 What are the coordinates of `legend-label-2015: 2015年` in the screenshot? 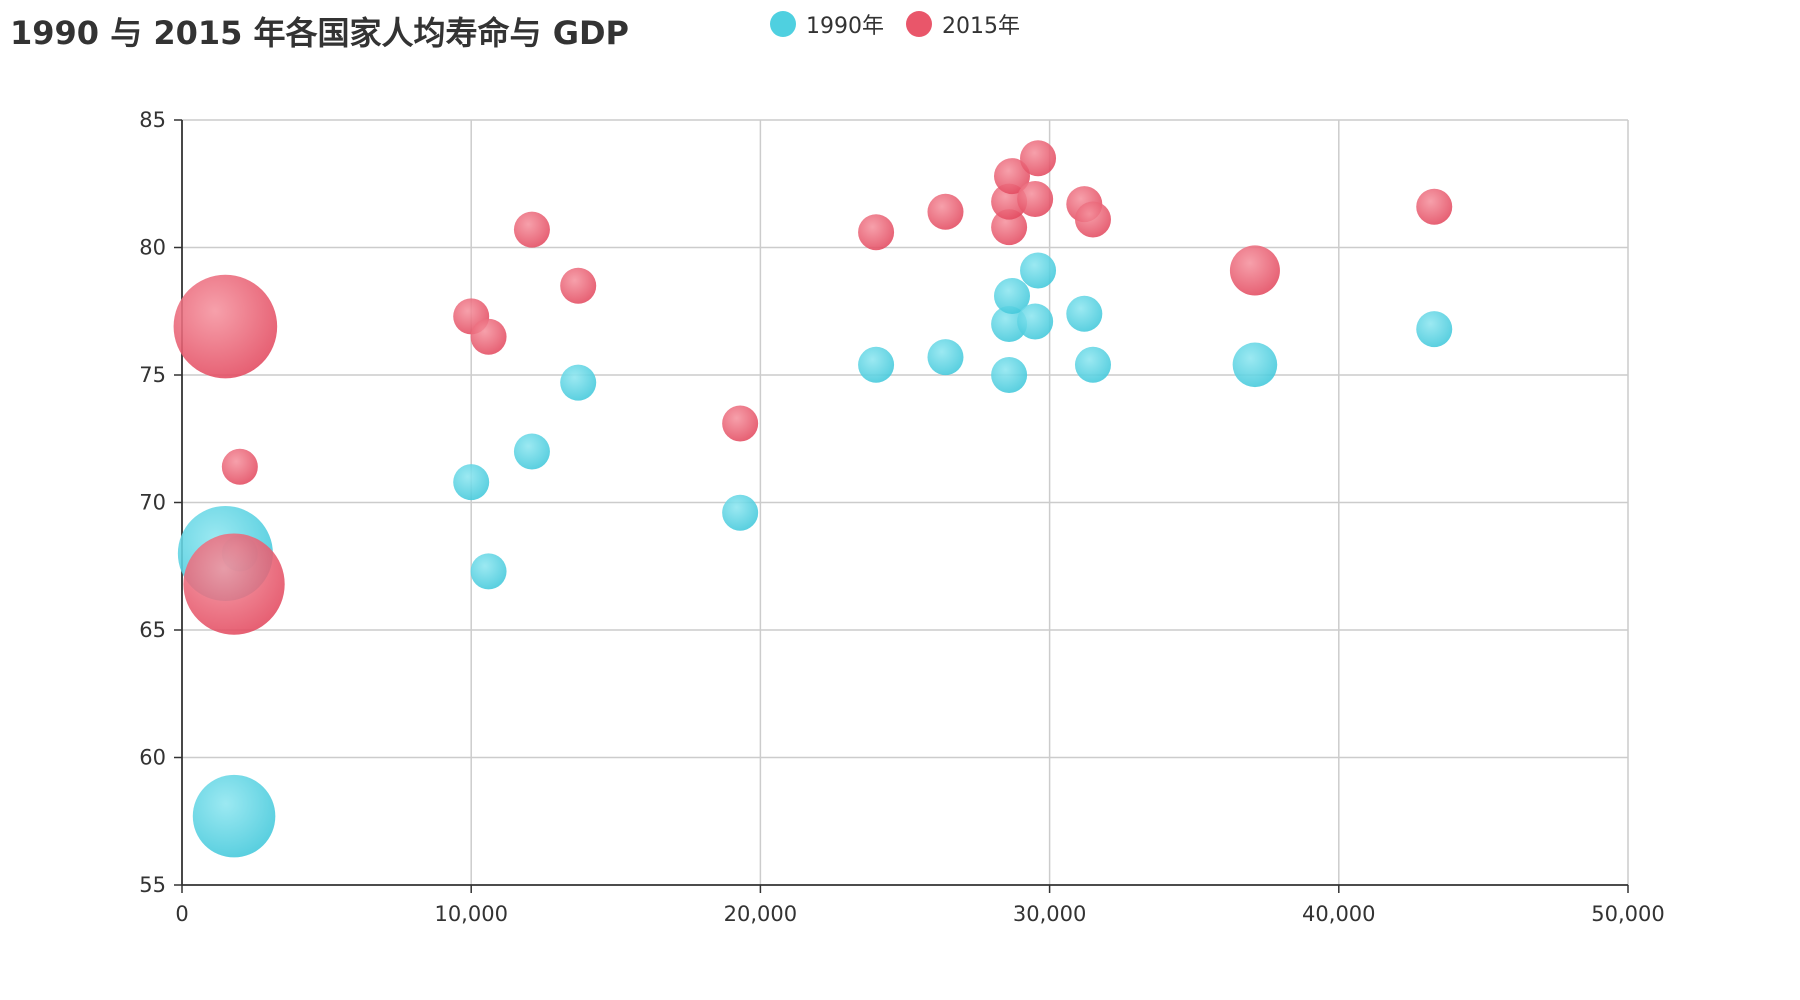 It's located at (981, 26).